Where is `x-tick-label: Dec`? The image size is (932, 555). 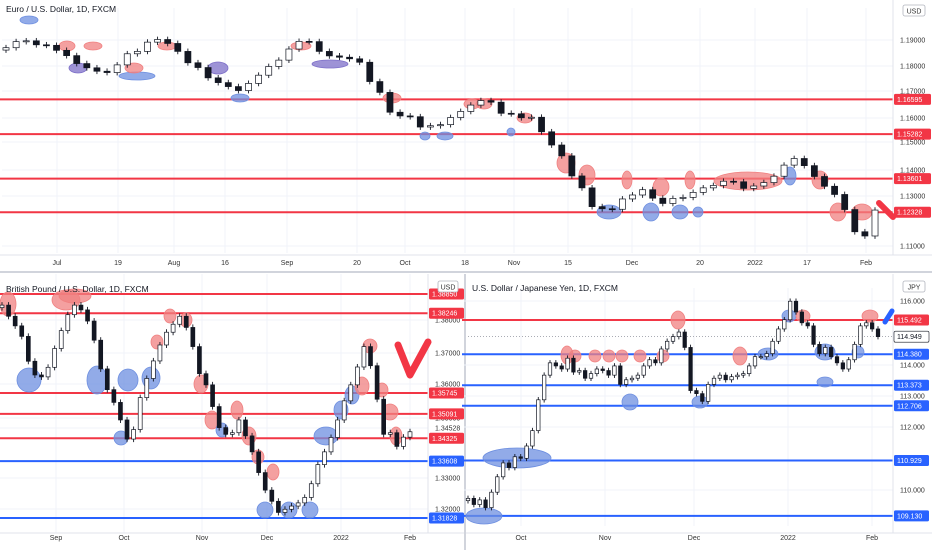 x-tick-label: Dec is located at coordinates (267, 538).